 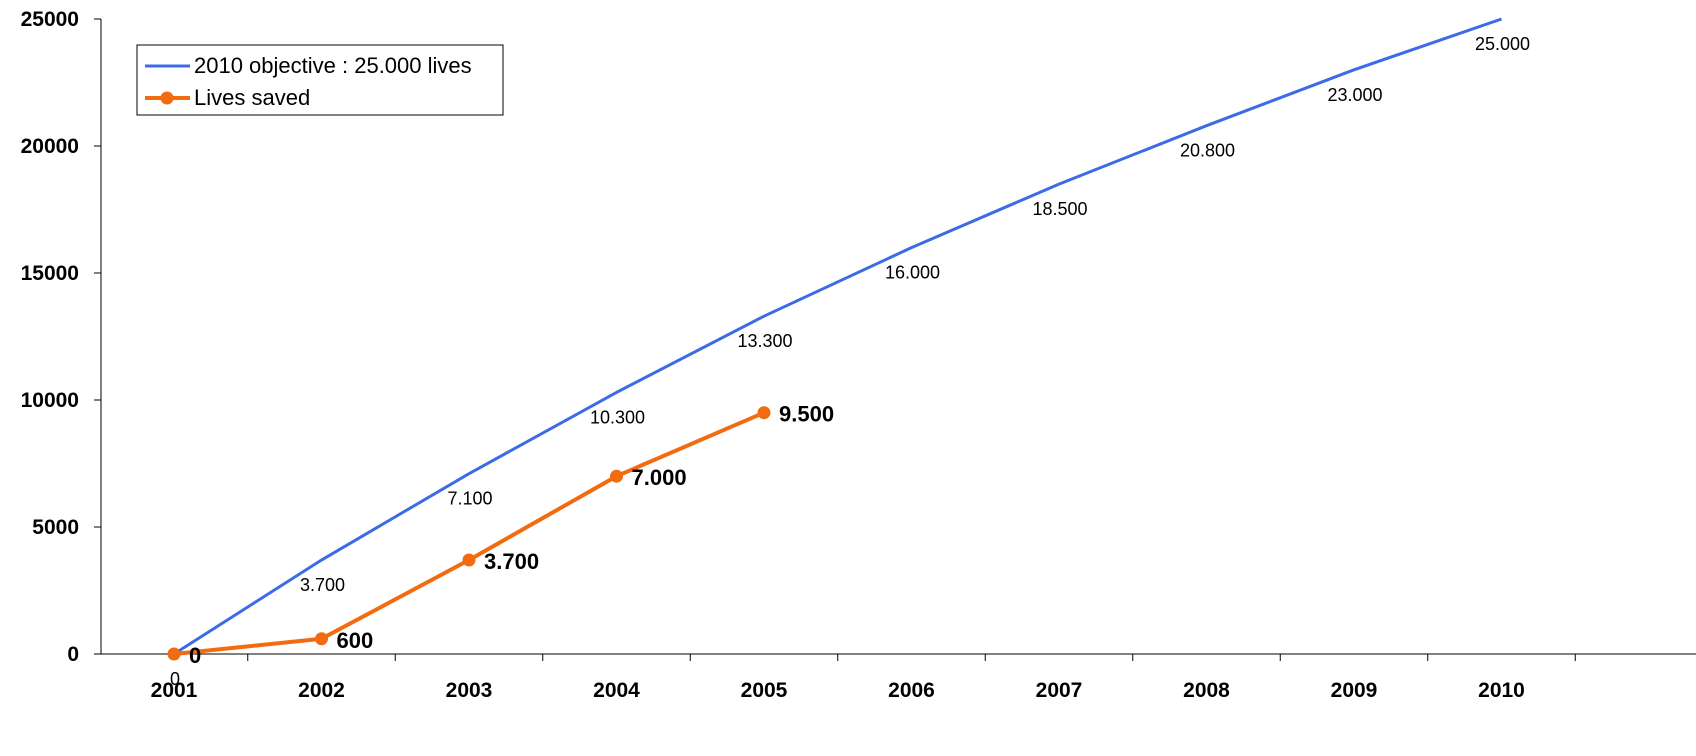 What do you see at coordinates (764, 690) in the screenshot?
I see `x-tick-label: 2005` at bounding box center [764, 690].